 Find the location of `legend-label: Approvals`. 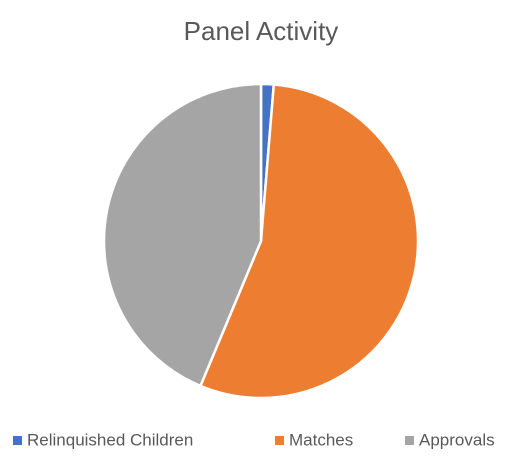

legend-label: Approvals is located at coordinates (457, 439).